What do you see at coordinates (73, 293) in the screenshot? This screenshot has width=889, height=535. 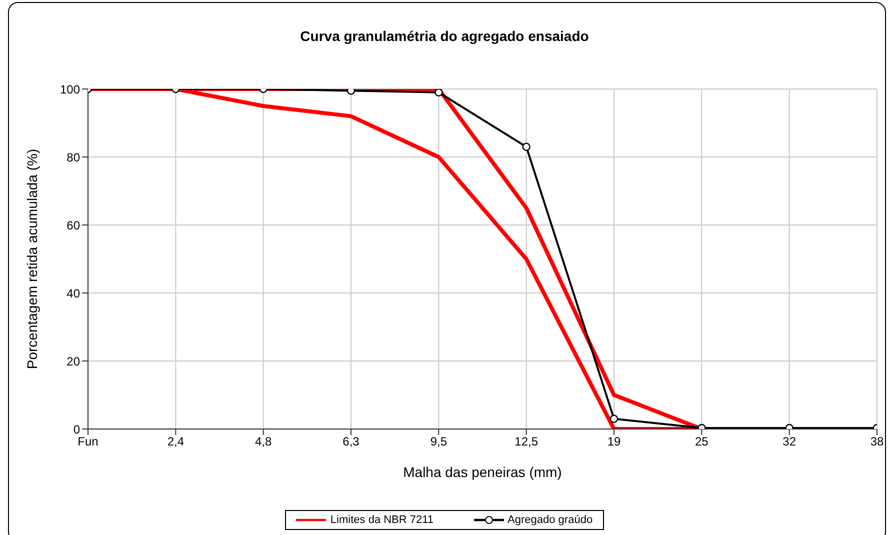 I see `y-tick-label: 40` at bounding box center [73, 293].